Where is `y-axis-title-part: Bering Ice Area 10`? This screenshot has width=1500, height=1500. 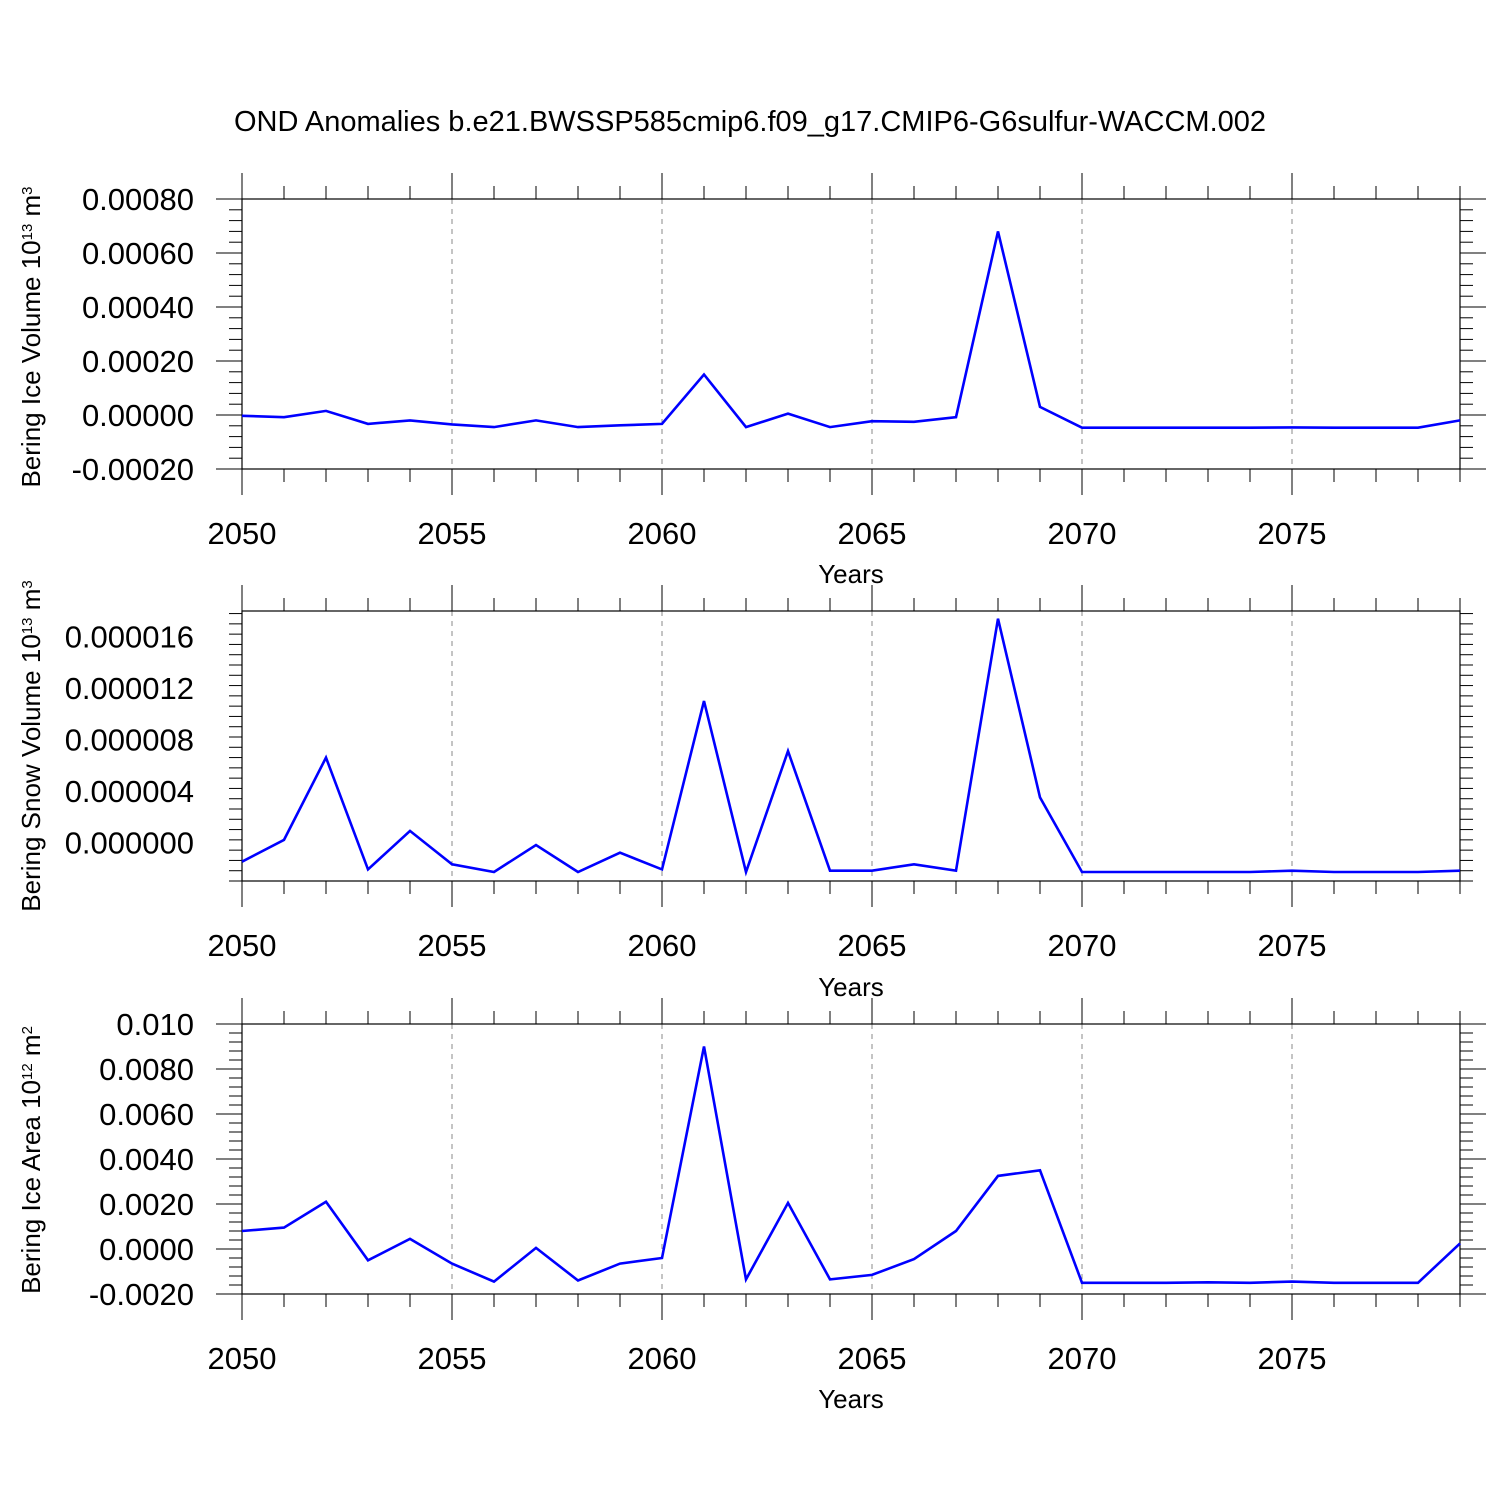 y-axis-title-part: Bering Ice Area 10 is located at coordinates (31, 1187).